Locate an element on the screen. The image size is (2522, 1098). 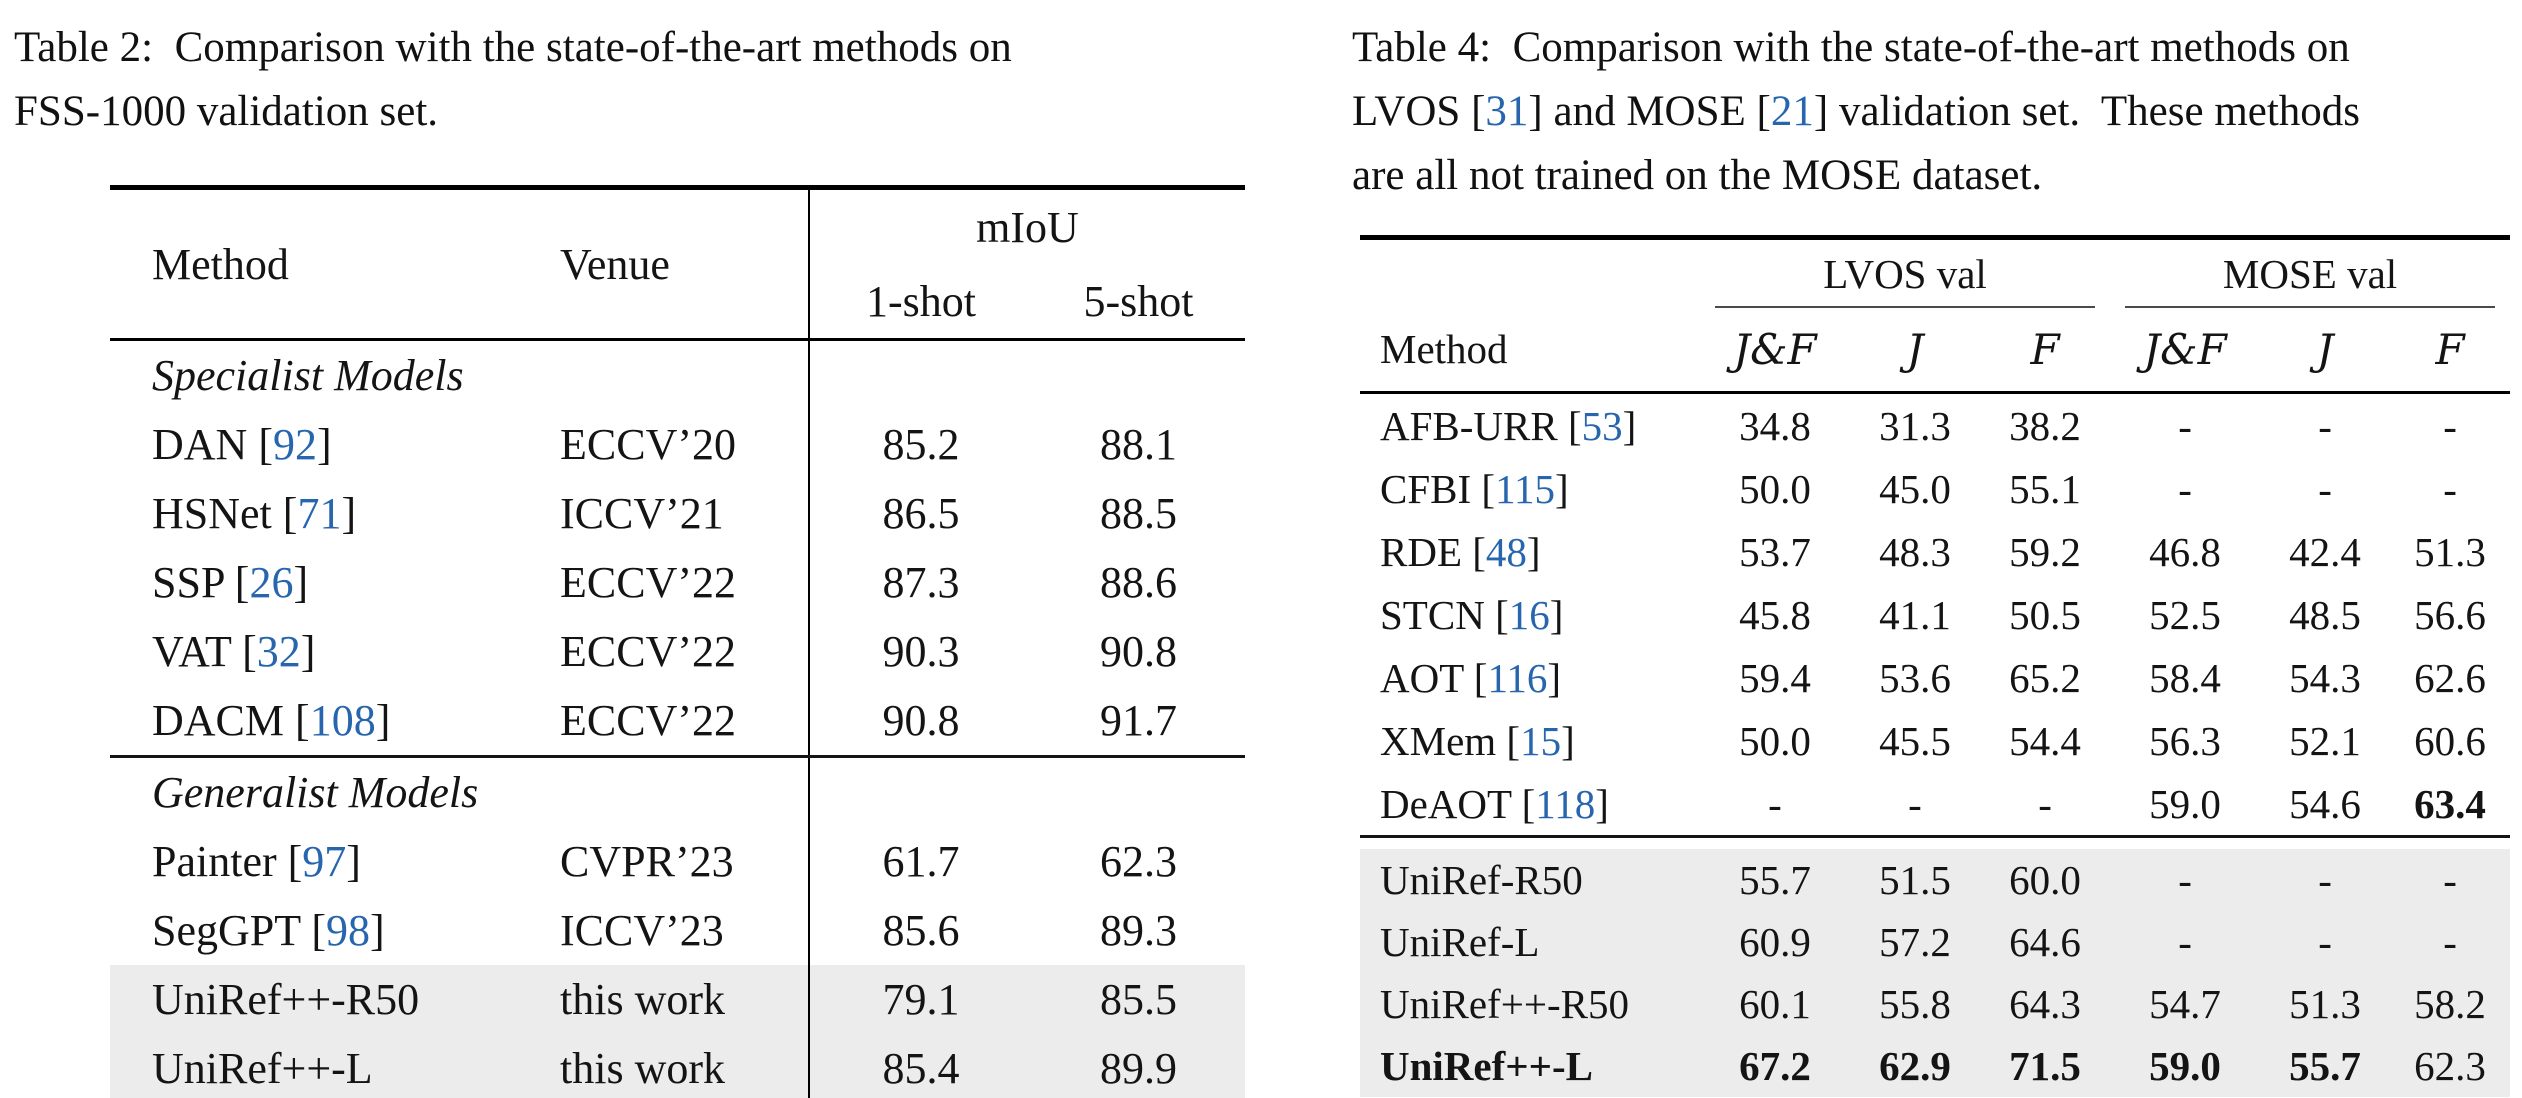
method-cell: RDE [48] is located at coordinates (1530, 551).